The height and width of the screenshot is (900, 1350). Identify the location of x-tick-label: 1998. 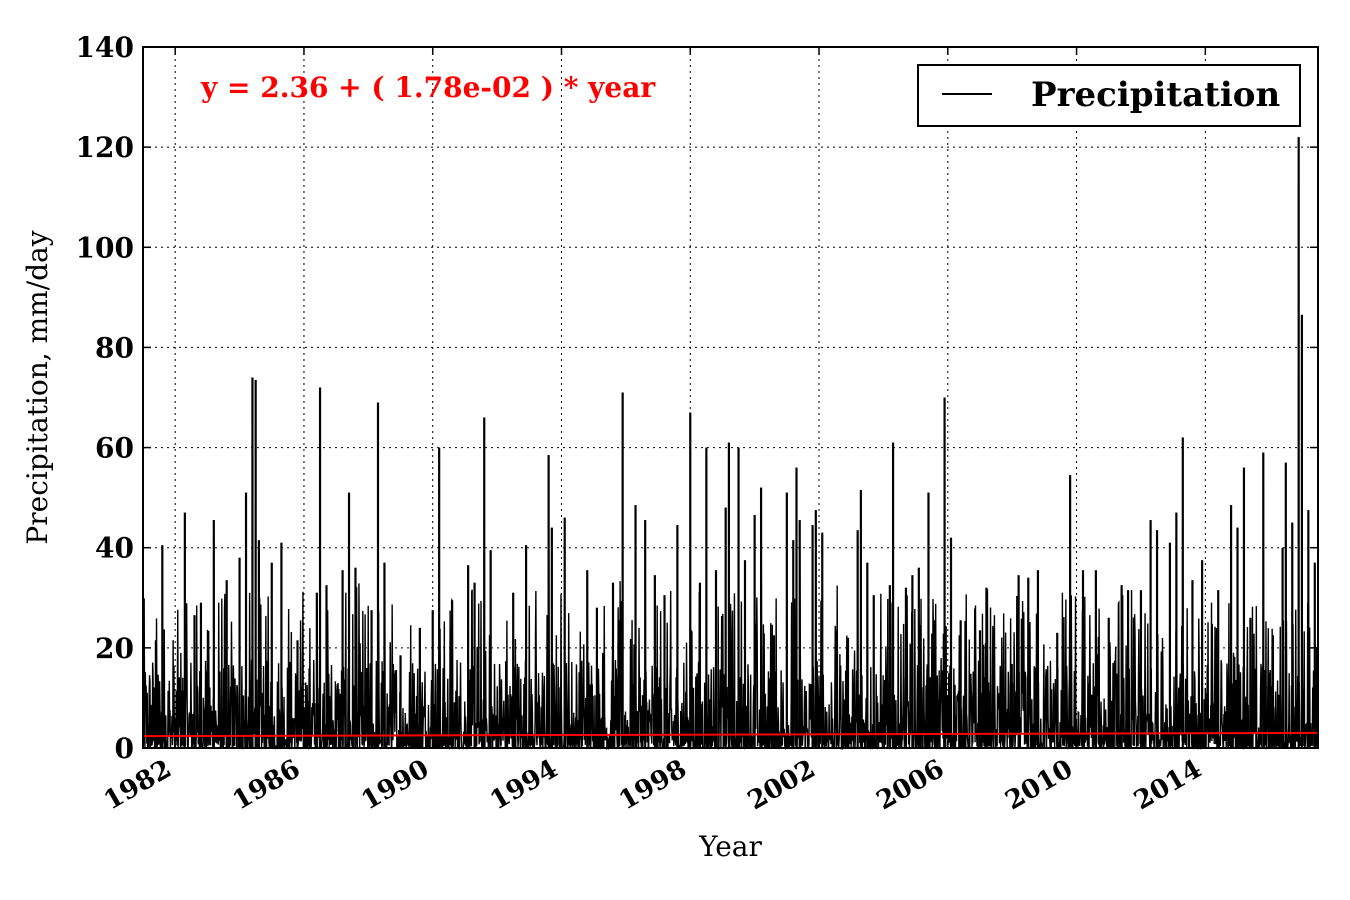
(653, 785).